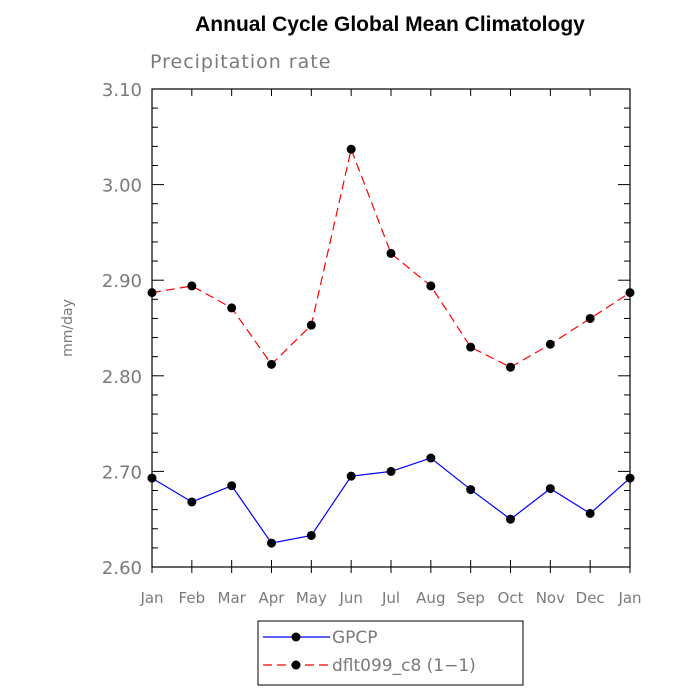 The height and width of the screenshot is (700, 700). What do you see at coordinates (390, 24) in the screenshot?
I see `chart-title: Annual Cycle Global Mean Climatology` at bounding box center [390, 24].